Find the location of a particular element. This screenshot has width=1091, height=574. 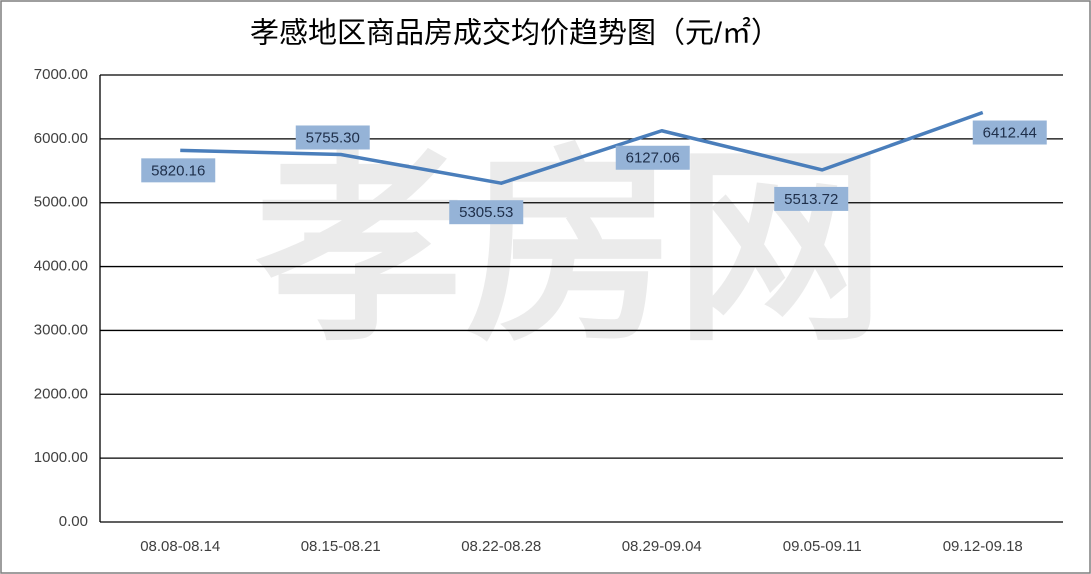

y-tick-label: 1000.00 is located at coordinates (61, 457).